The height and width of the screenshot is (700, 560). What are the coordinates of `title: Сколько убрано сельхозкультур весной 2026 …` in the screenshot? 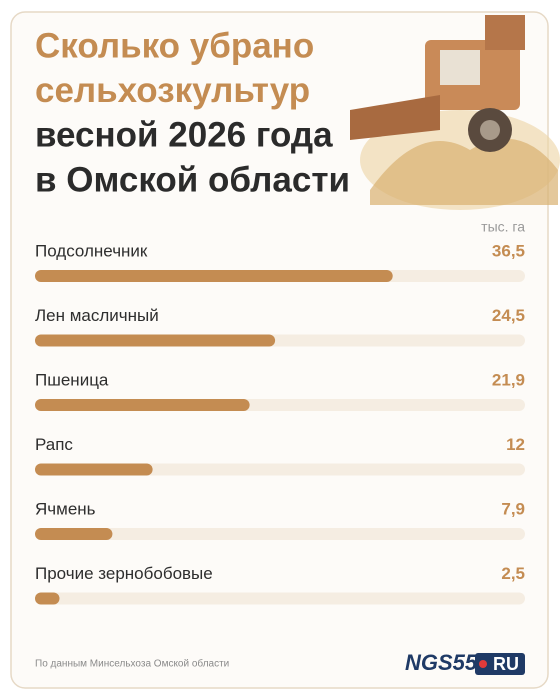 It's located at (192, 112).